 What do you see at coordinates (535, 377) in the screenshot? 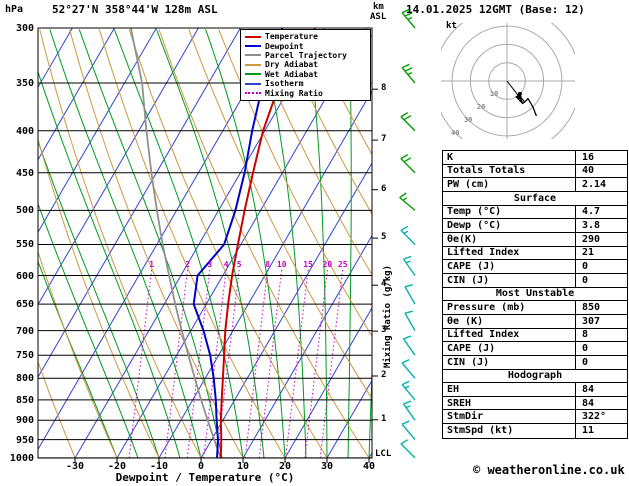
I see `table-section-header: Hodograph` at bounding box center [535, 377].